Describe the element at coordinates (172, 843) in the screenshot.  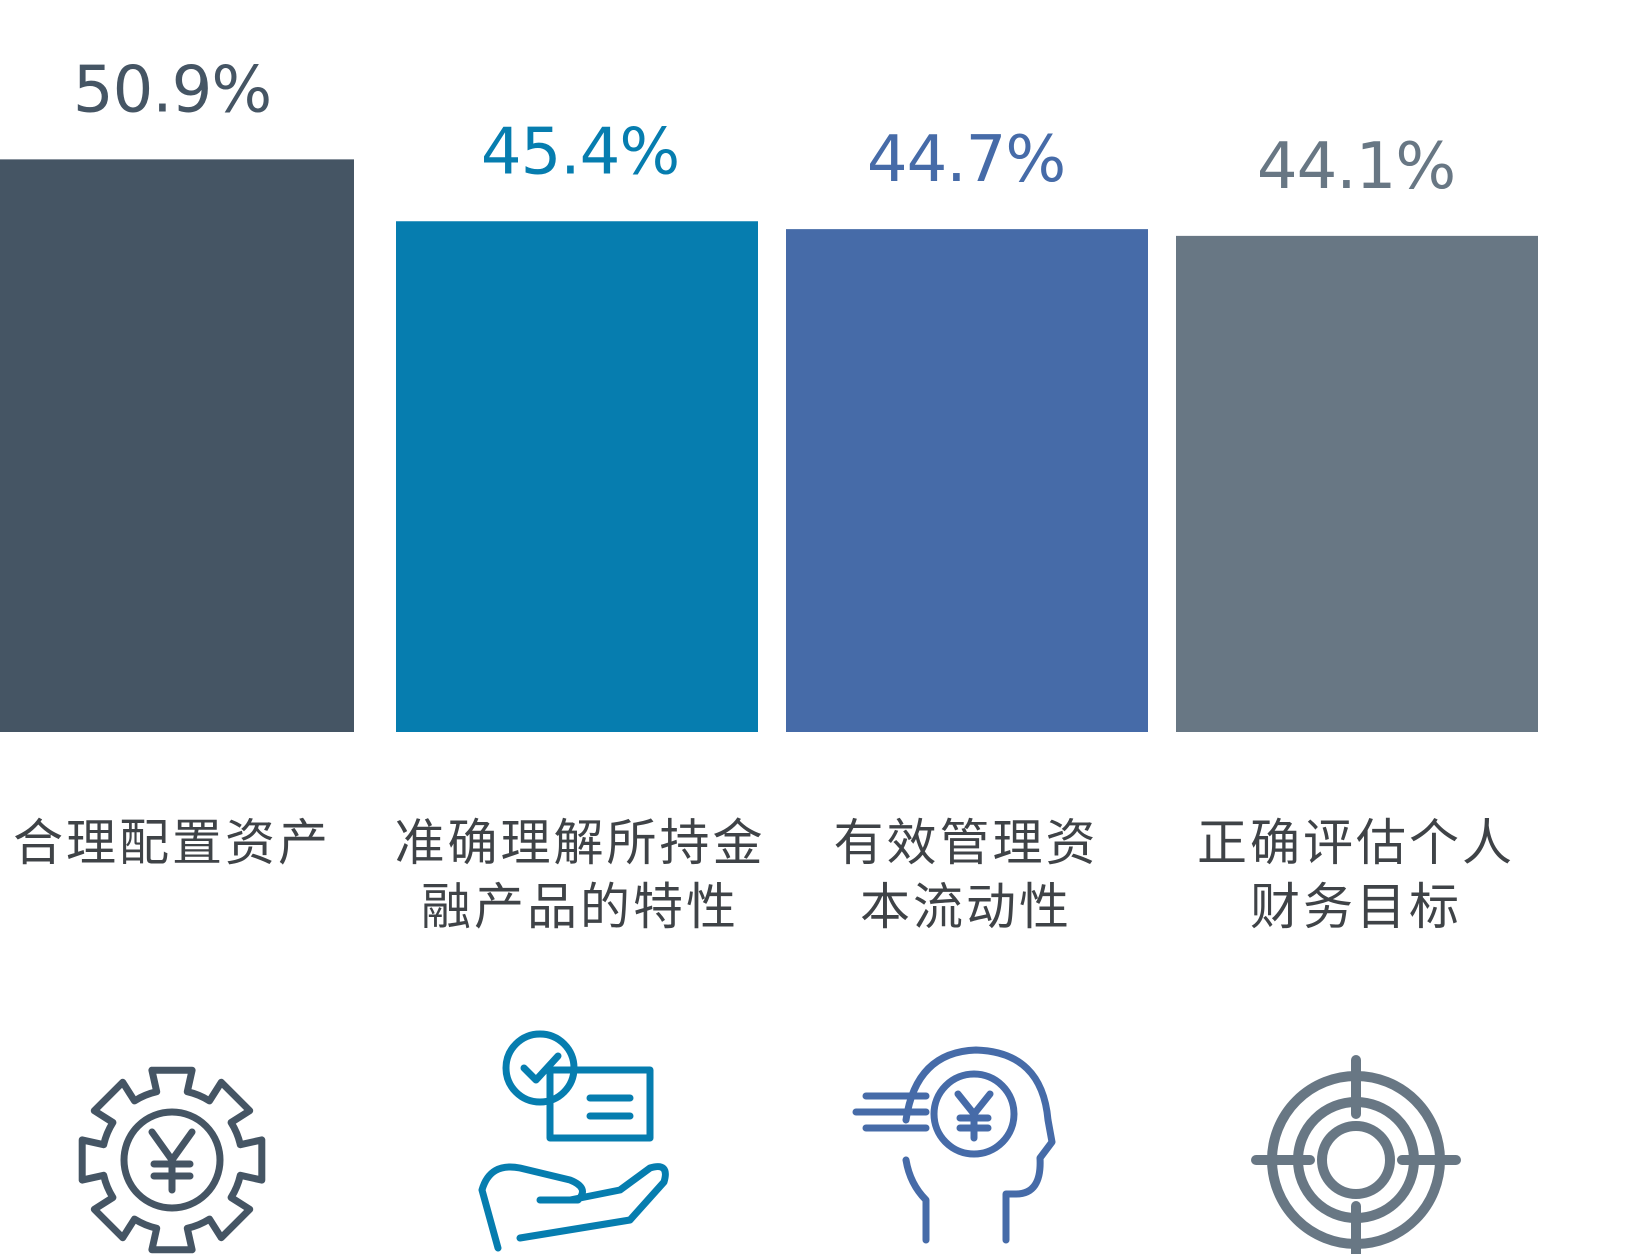
I see `category-label-1: 合理配置资产` at that location.